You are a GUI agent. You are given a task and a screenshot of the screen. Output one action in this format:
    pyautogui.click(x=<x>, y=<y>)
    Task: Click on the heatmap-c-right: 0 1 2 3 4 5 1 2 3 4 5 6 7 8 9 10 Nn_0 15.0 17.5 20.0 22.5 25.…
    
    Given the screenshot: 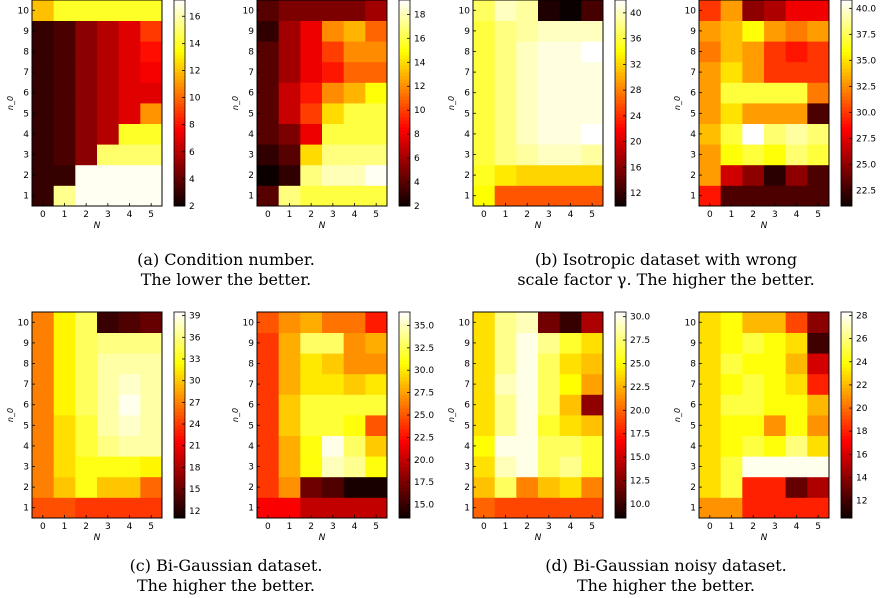 What is the action you would take?
    pyautogui.click(x=332, y=427)
    